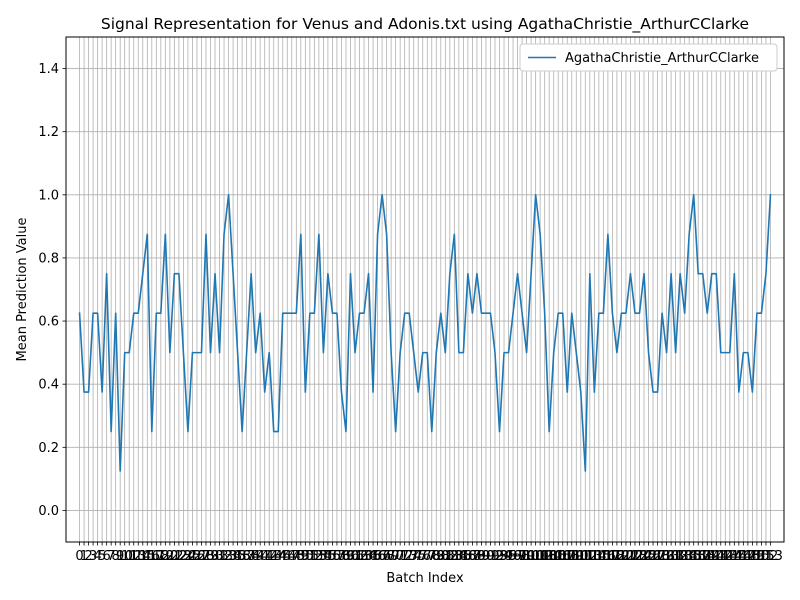 The width and height of the screenshot is (800, 600). I want to click on x-axis-label: Batch Index, so click(425, 578).